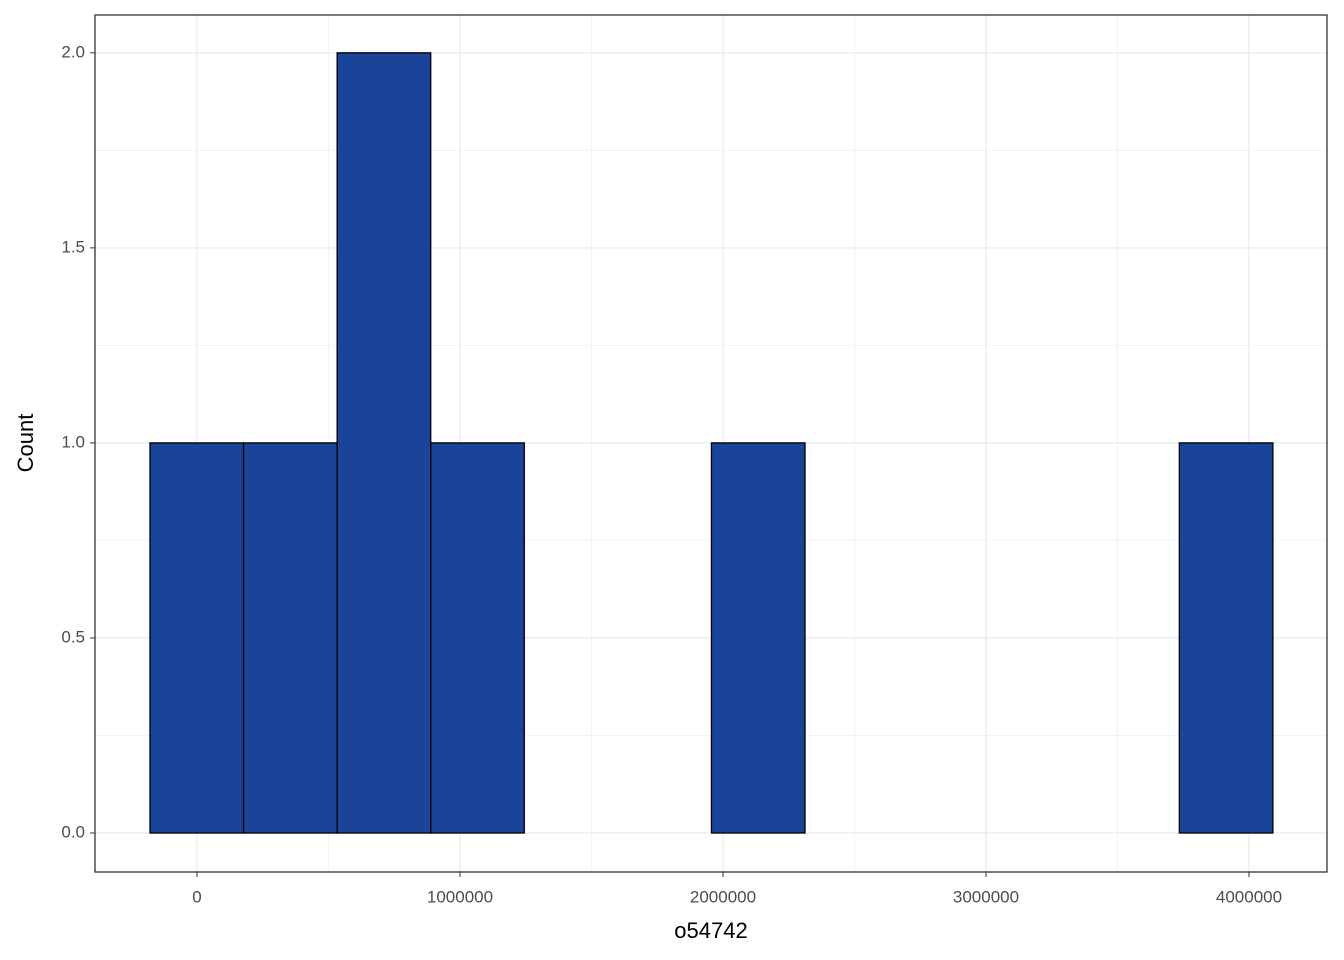 The height and width of the screenshot is (960, 1344). Describe the element at coordinates (25, 443) in the screenshot. I see `y-axis-title: Count` at that location.